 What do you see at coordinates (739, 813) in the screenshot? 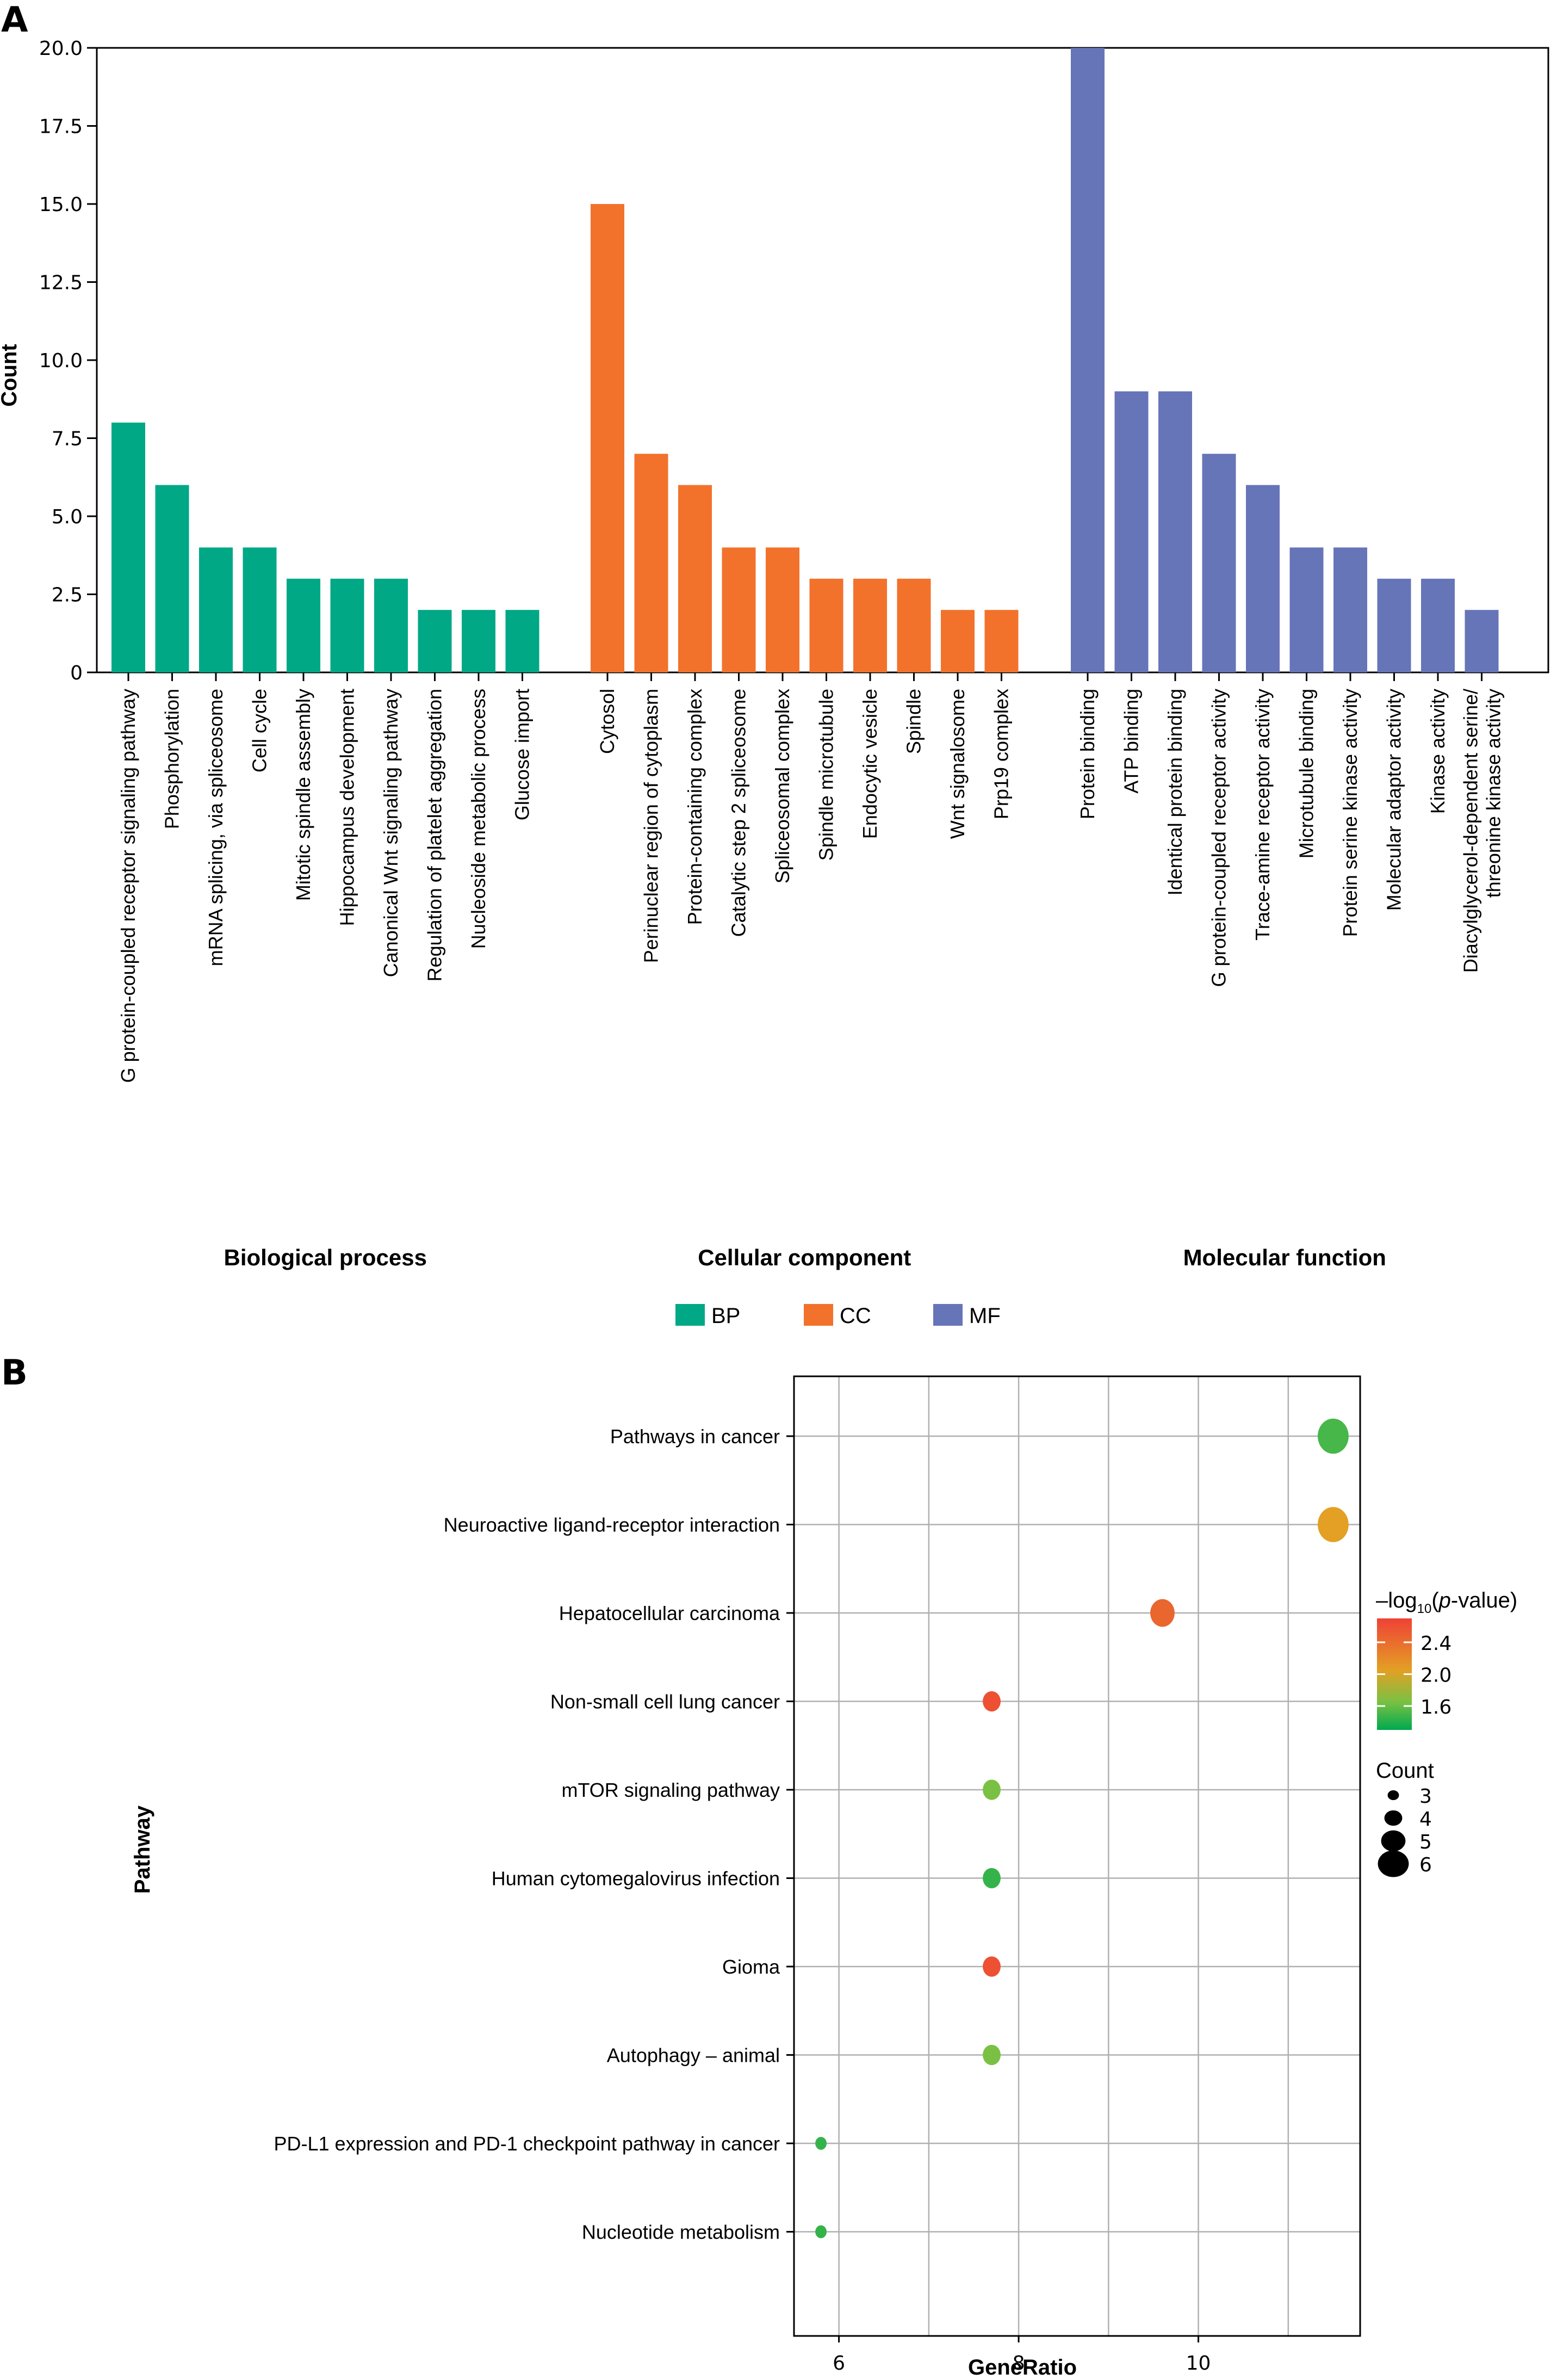
I see `x-tick-label-line: Catalytic step 2 spliceosome` at bounding box center [739, 813].